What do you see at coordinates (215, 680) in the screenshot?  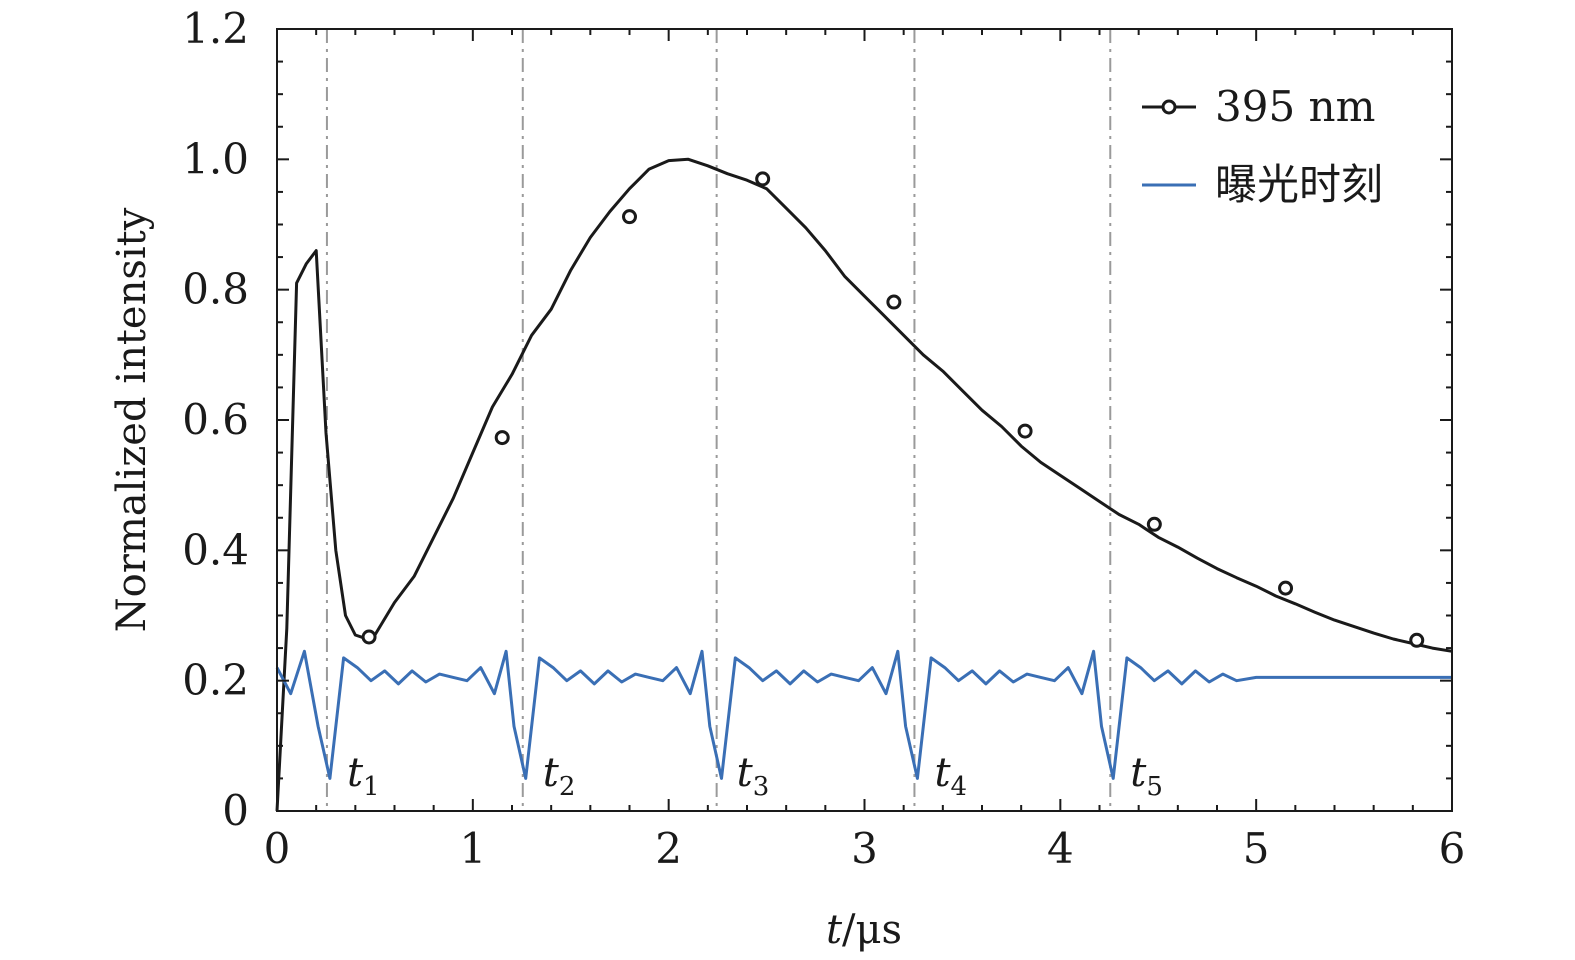 I see `y-tick-label: 0.2` at bounding box center [215, 680].